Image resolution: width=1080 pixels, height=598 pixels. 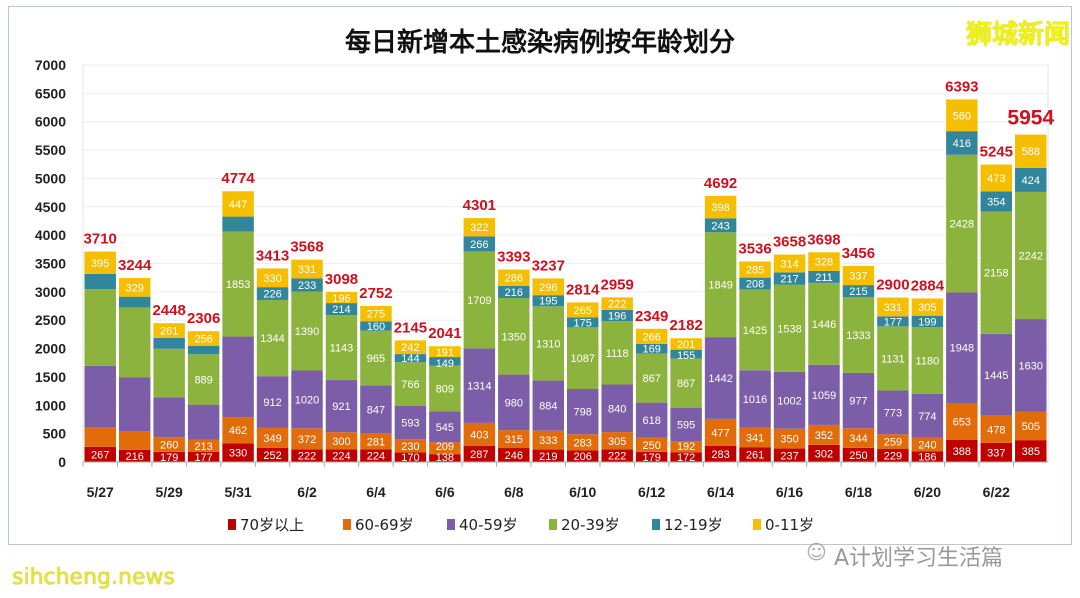 What do you see at coordinates (376, 327) in the screenshot?
I see `data-label: 160` at bounding box center [376, 327].